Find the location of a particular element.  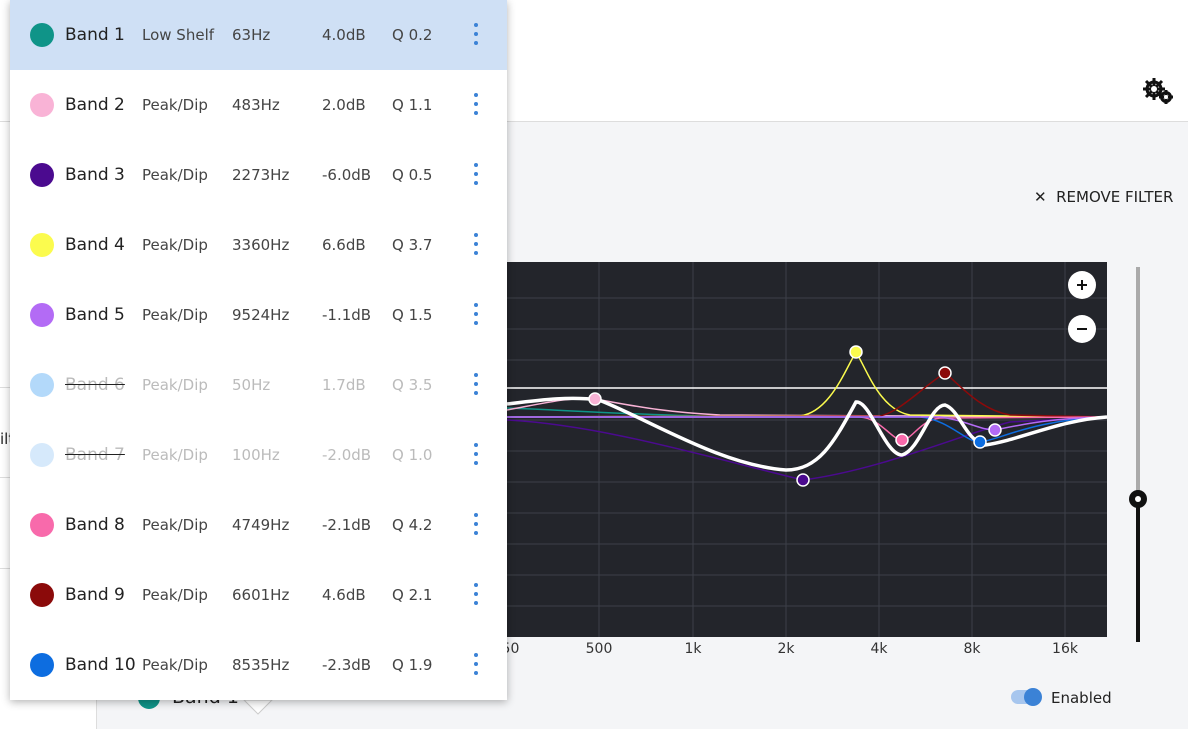

band-gain: -1.1dB is located at coordinates (347, 315).